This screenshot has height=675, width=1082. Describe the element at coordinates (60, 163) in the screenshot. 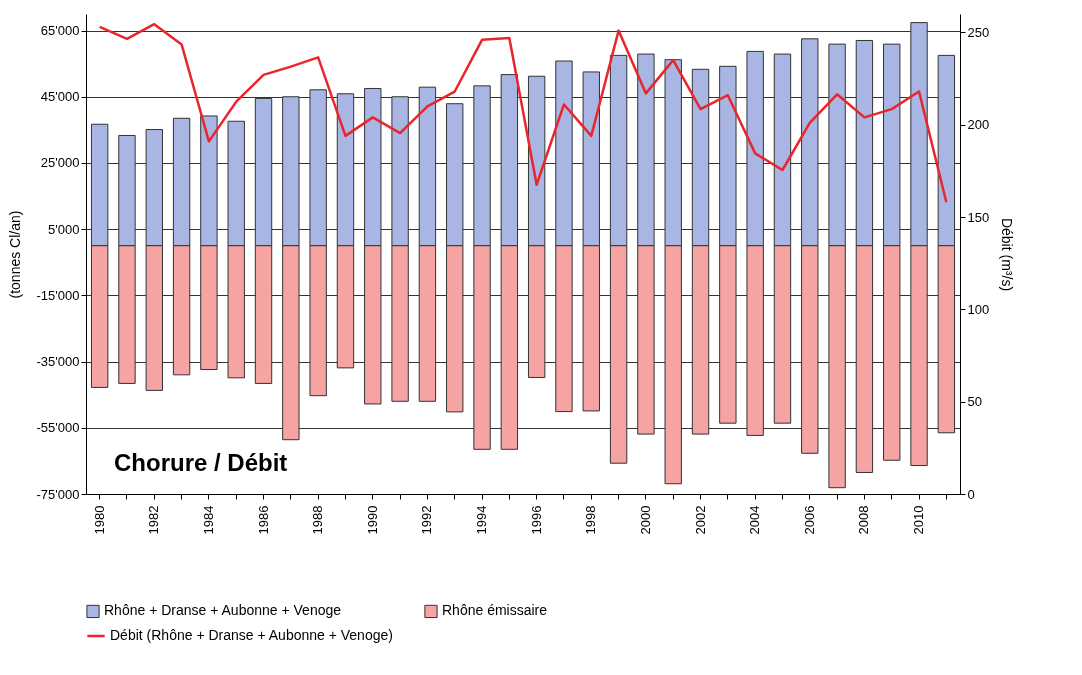

I see `y-tick-label: 25'000` at that location.